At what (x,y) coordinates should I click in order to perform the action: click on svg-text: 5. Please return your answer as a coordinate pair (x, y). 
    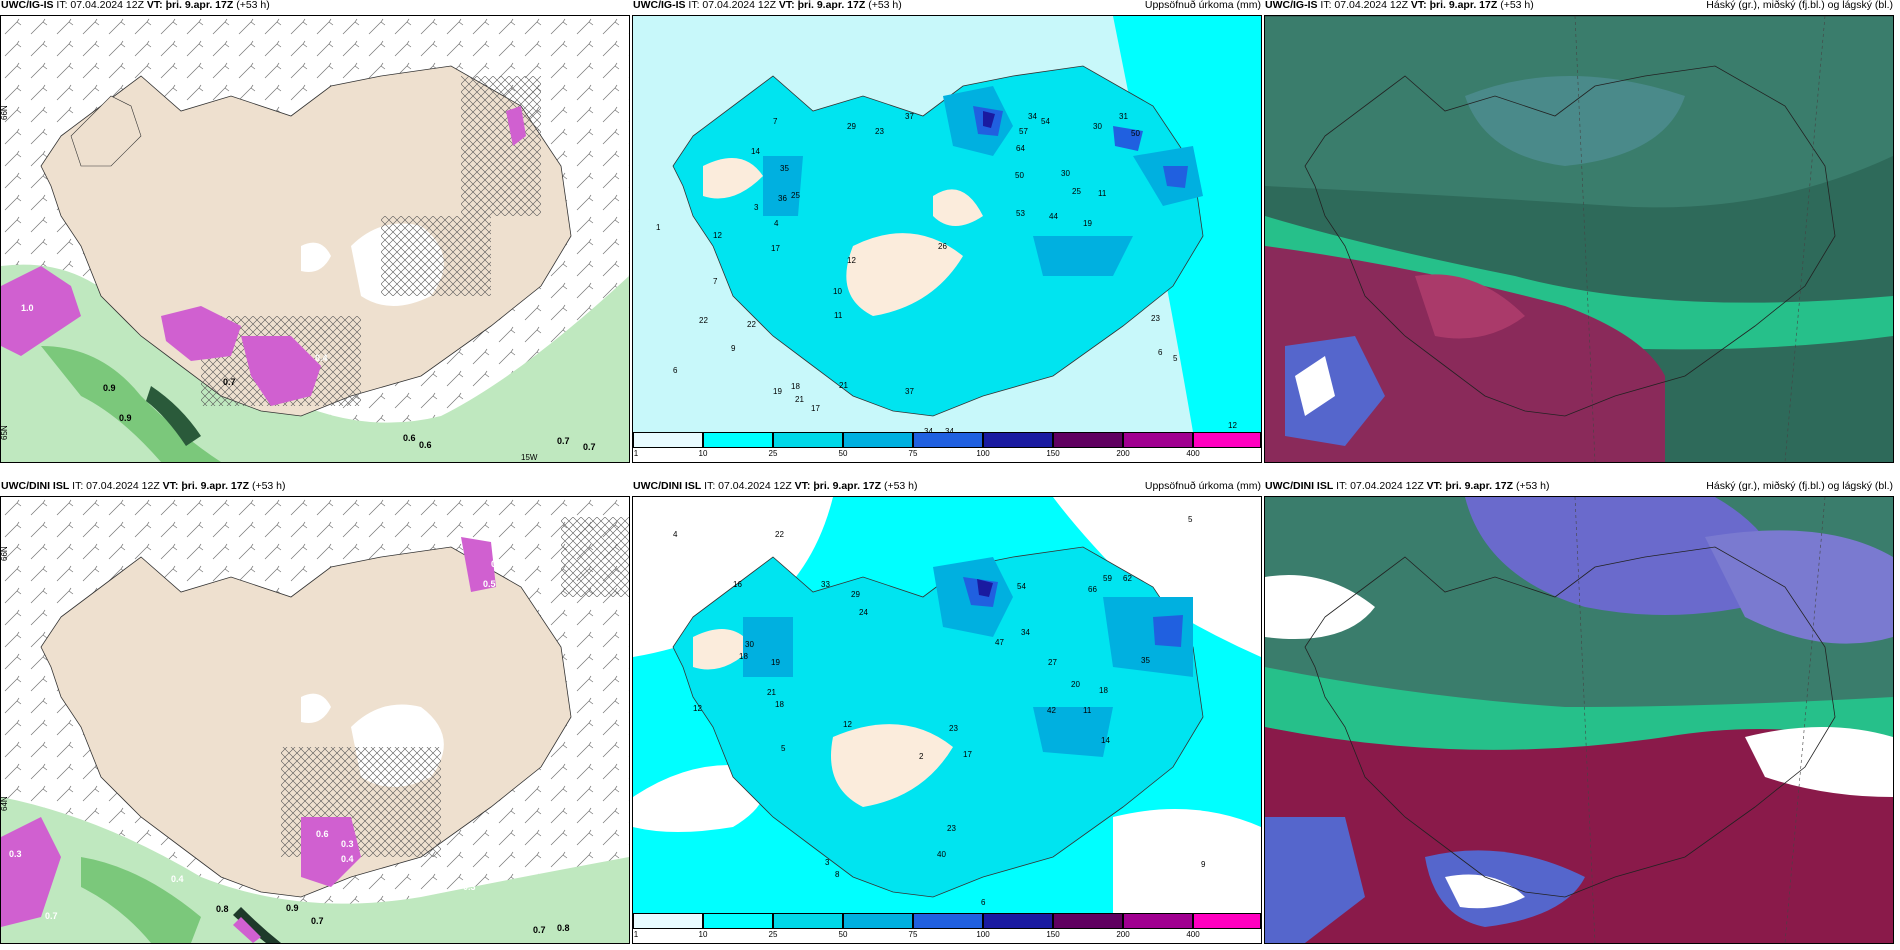
    Looking at the image, I should click on (1175, 358).